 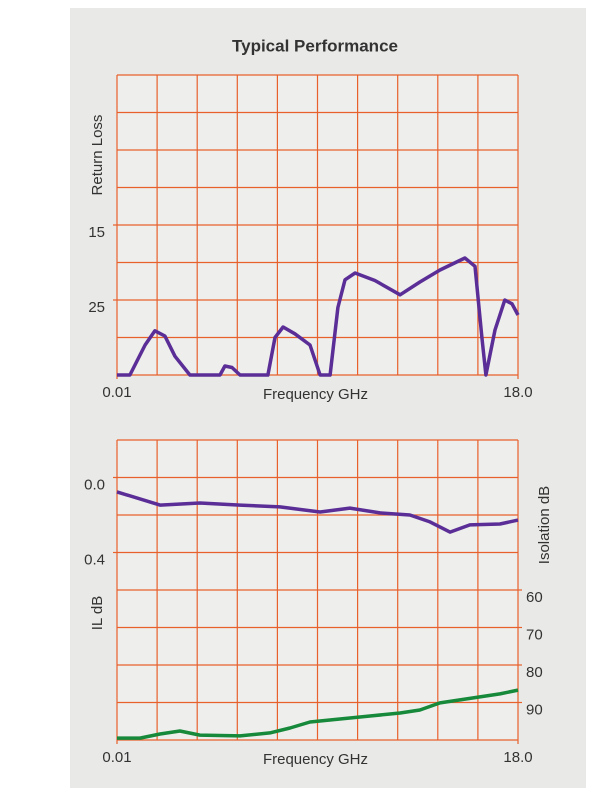 What do you see at coordinates (96, 232) in the screenshot?
I see `y-tick-label: 15` at bounding box center [96, 232].